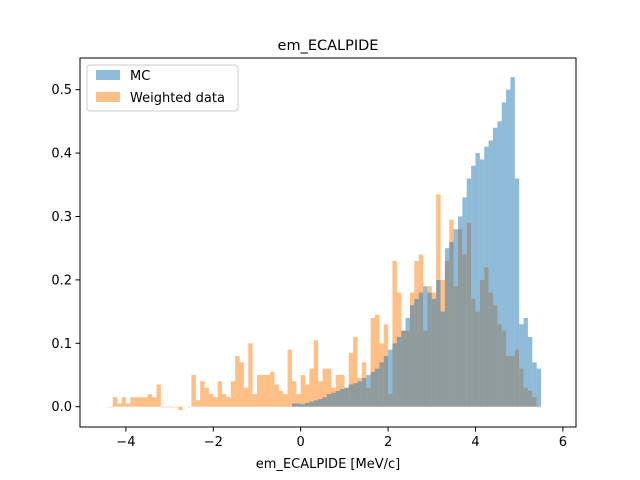 The height and width of the screenshot is (480, 640). What do you see at coordinates (61, 217) in the screenshot?
I see `y-tick-label: 0.3` at bounding box center [61, 217].